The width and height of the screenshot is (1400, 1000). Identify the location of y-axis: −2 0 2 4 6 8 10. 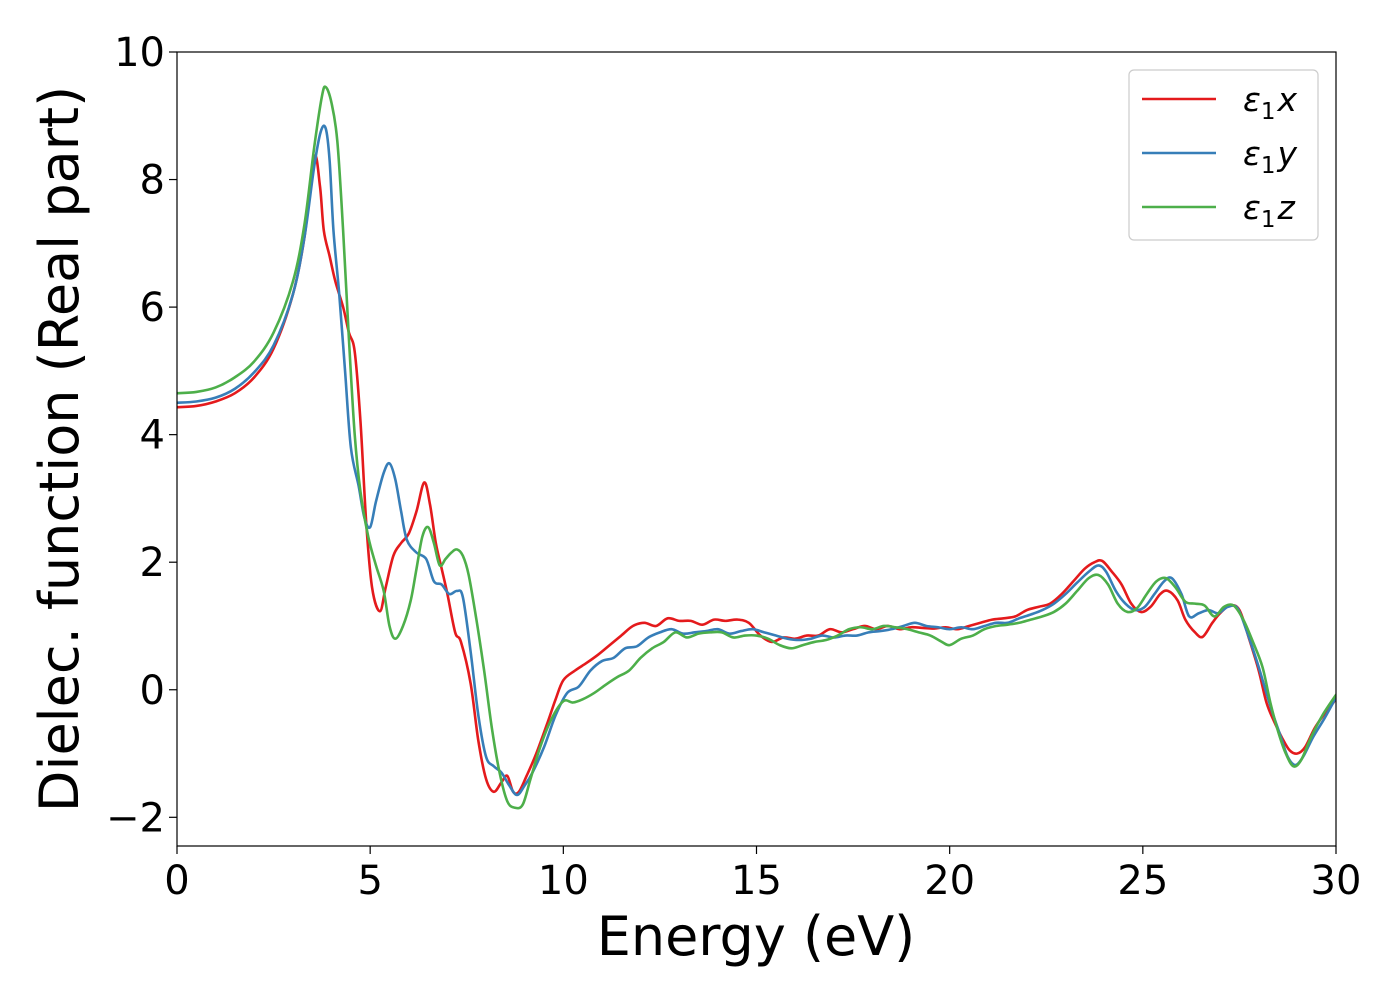
(141, 435).